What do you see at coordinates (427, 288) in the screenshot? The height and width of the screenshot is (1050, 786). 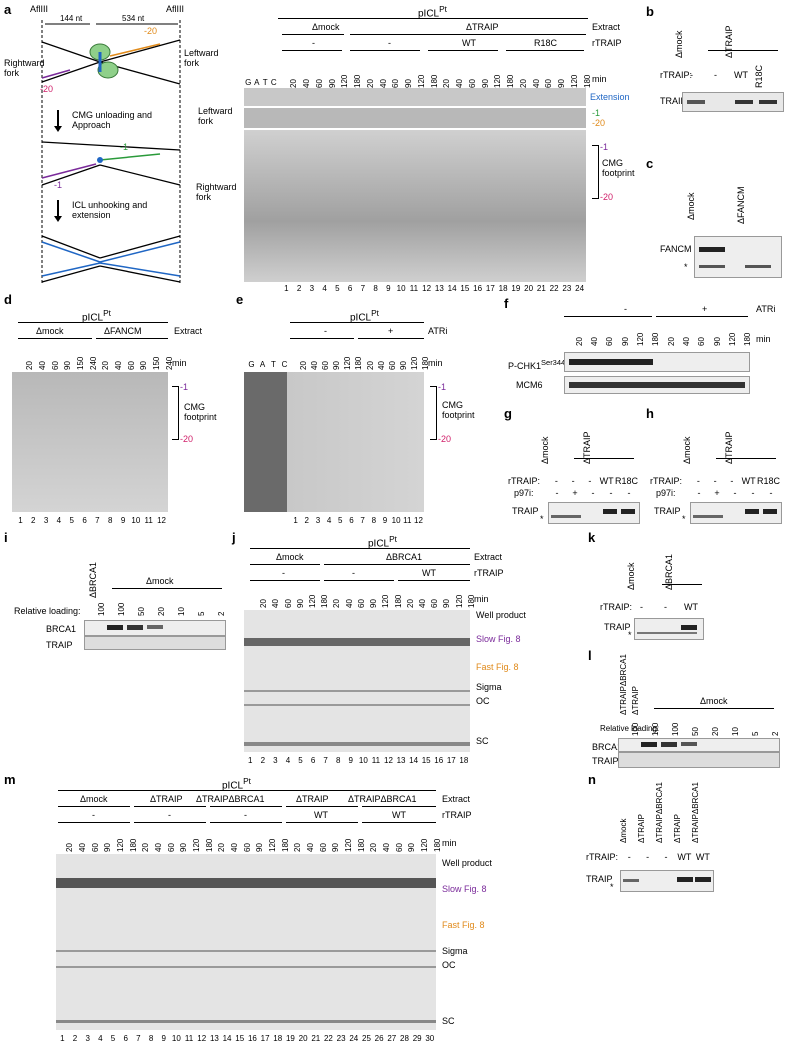 I see `lane-number: 12` at bounding box center [427, 288].